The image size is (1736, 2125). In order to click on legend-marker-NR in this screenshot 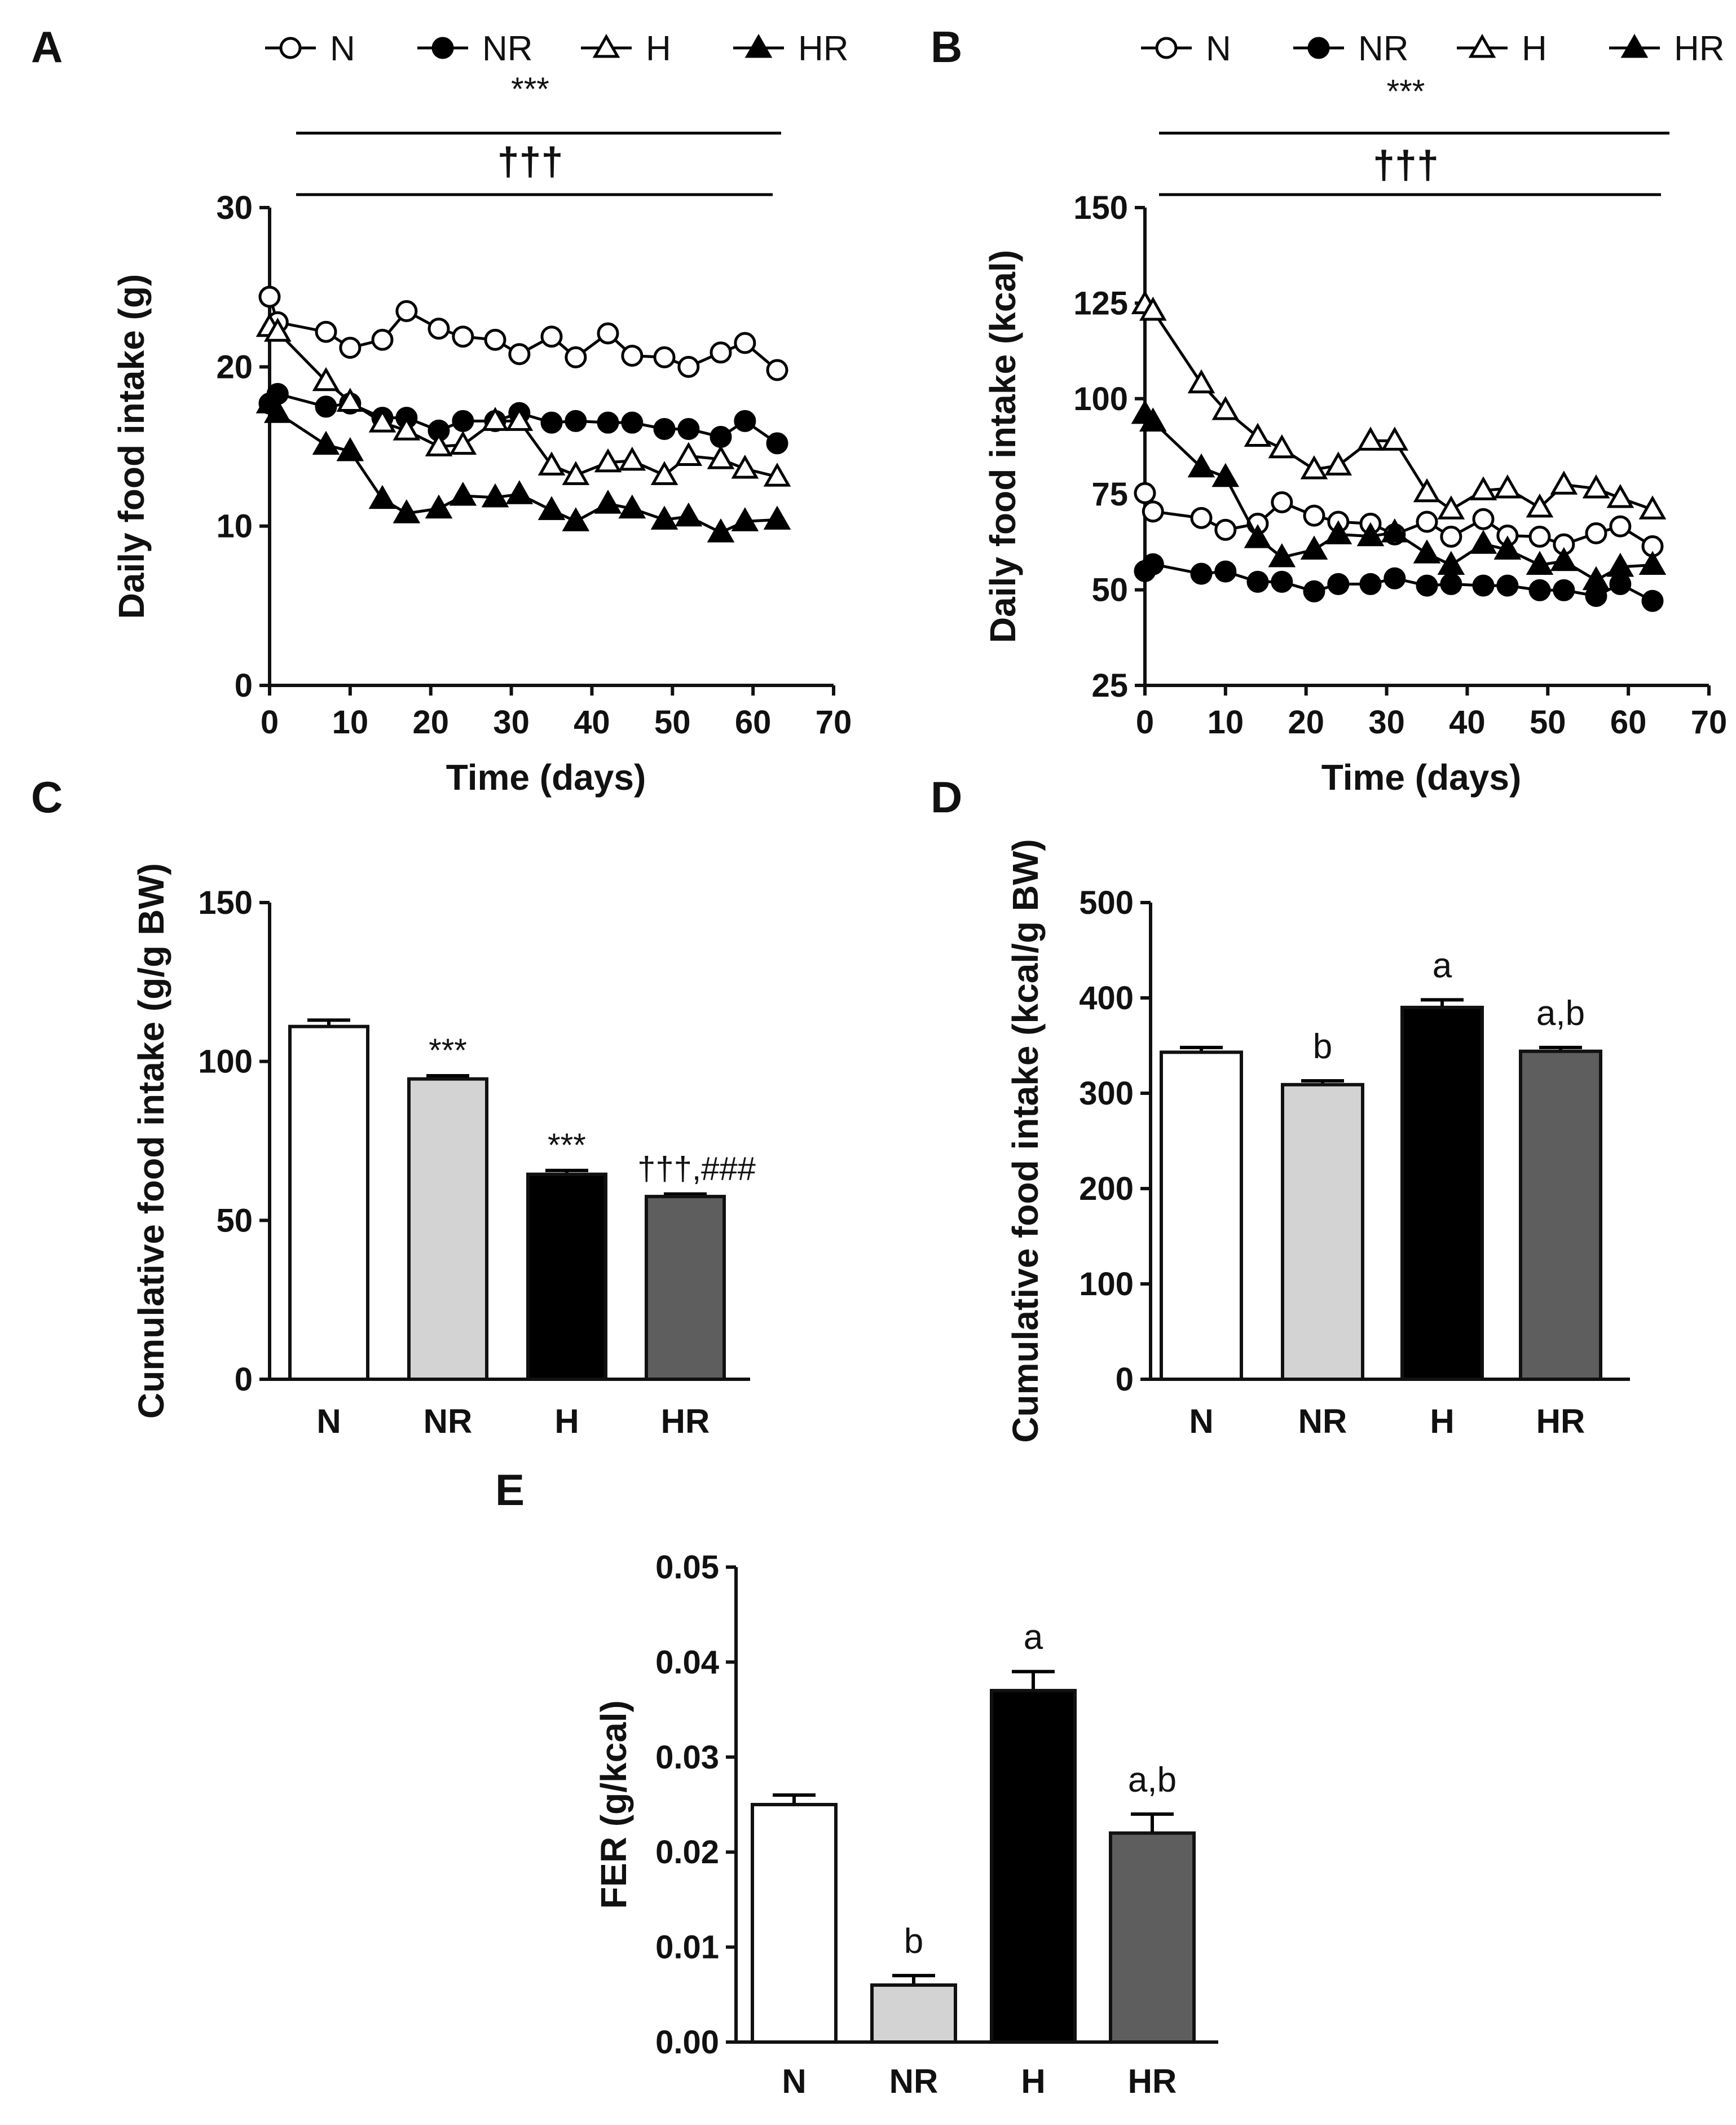, I will do `click(442, 48)`.